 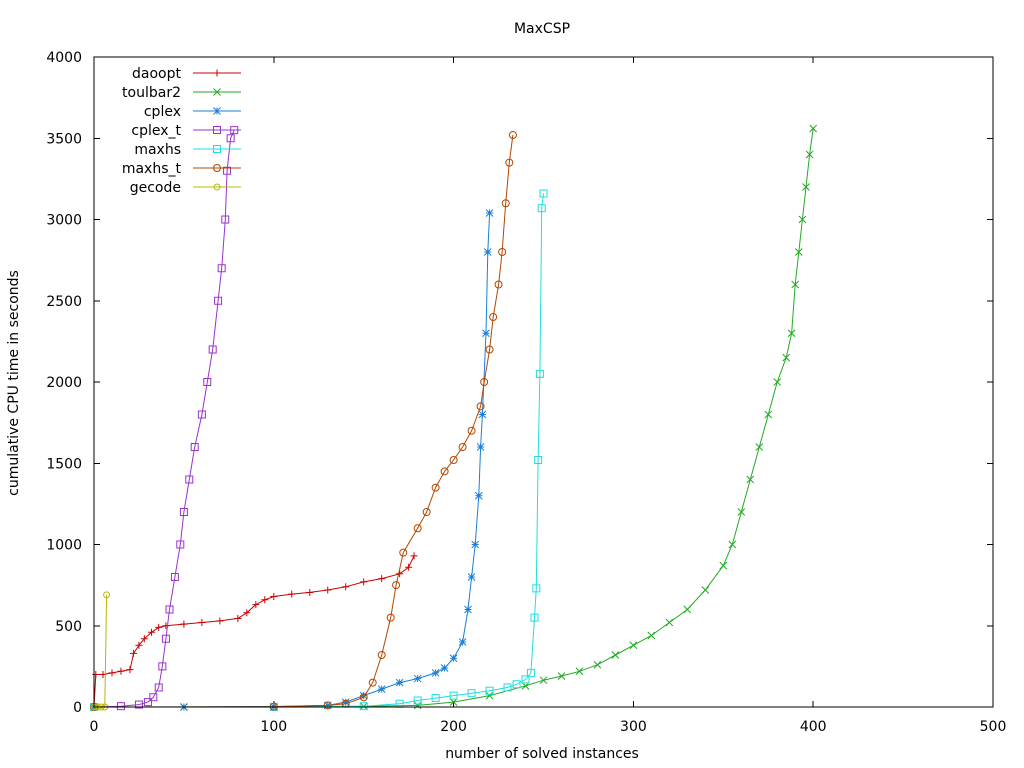 I want to click on y-tick-label: 1500, so click(x=64, y=464).